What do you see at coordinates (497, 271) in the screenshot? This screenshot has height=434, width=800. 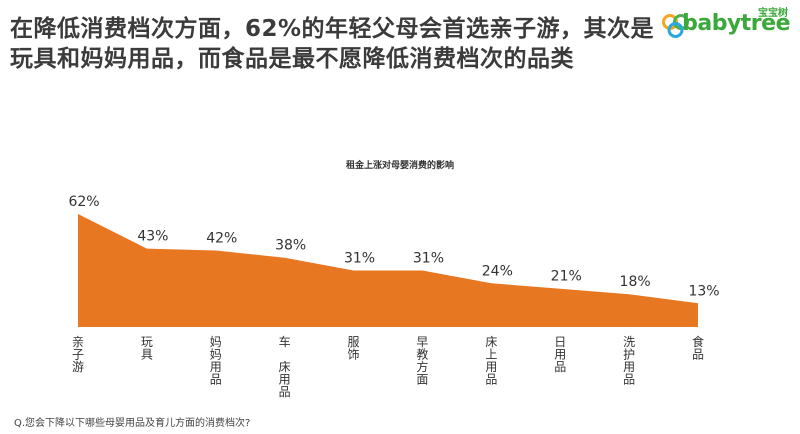 I see `data-label: 24%` at bounding box center [497, 271].